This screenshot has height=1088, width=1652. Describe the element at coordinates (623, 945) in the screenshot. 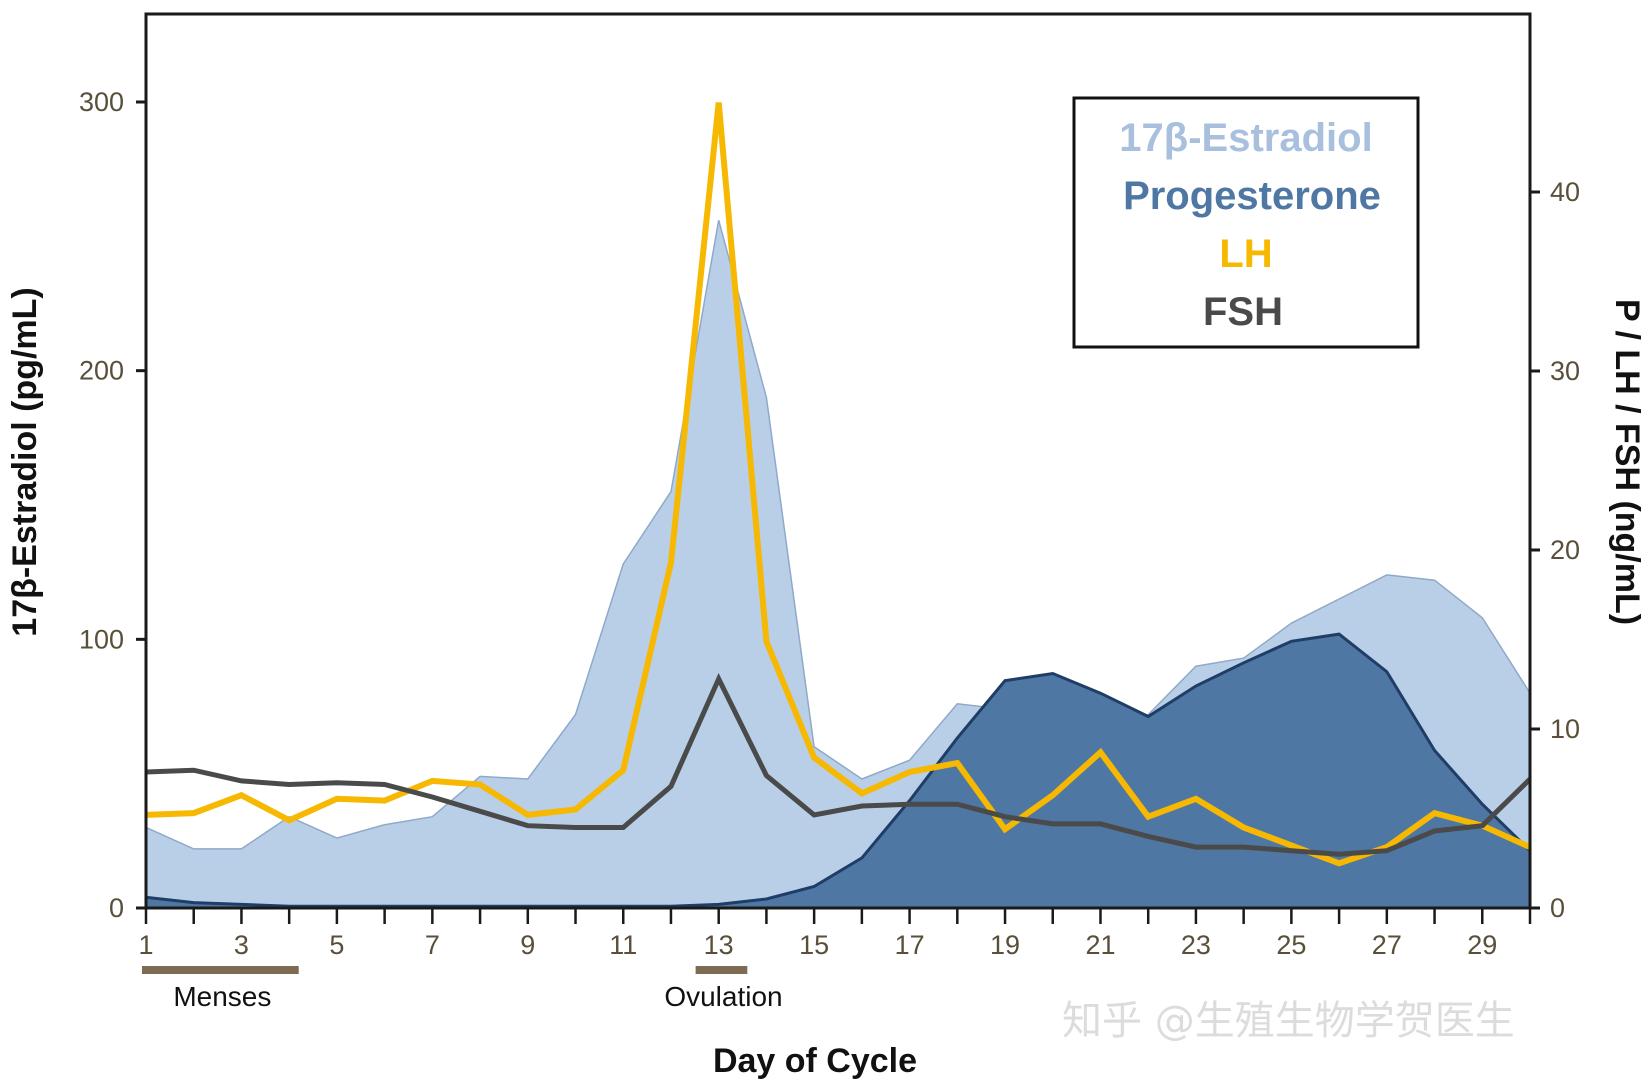

I see `x-tick-label: 11` at that location.